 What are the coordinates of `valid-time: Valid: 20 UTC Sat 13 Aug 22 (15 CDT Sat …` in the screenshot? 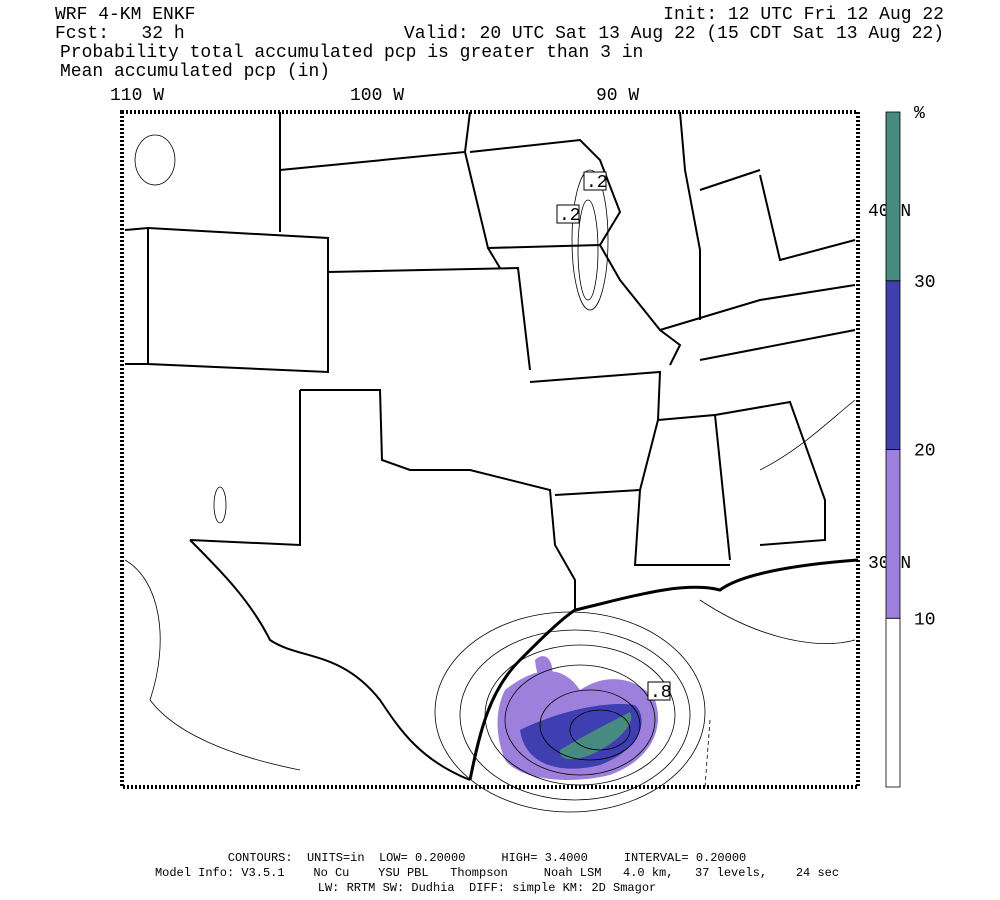 It's located at (674, 34).